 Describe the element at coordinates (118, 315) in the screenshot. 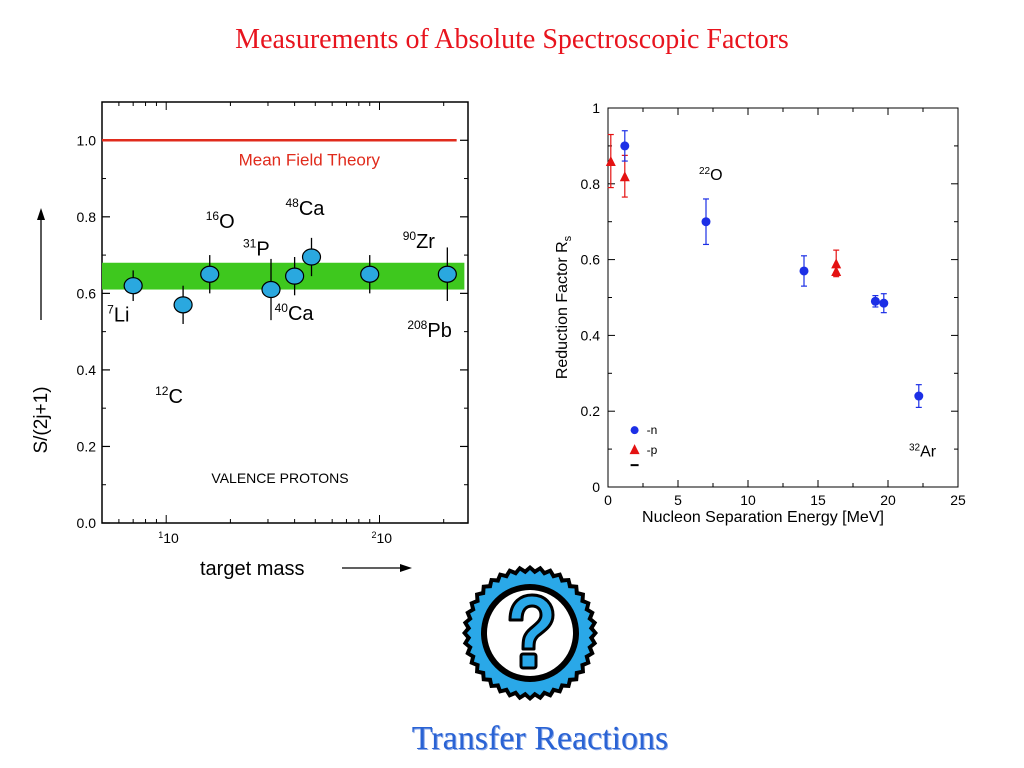

I see `point-label: 7Li` at that location.